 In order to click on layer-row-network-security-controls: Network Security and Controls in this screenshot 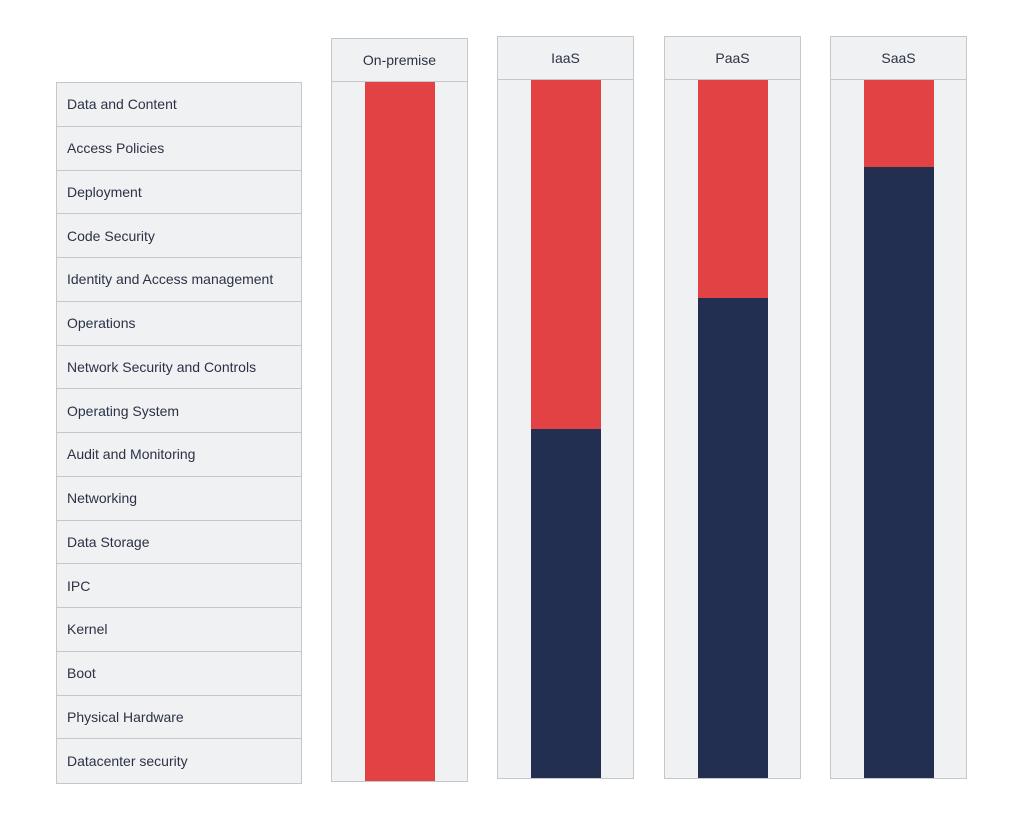, I will do `click(179, 368)`.